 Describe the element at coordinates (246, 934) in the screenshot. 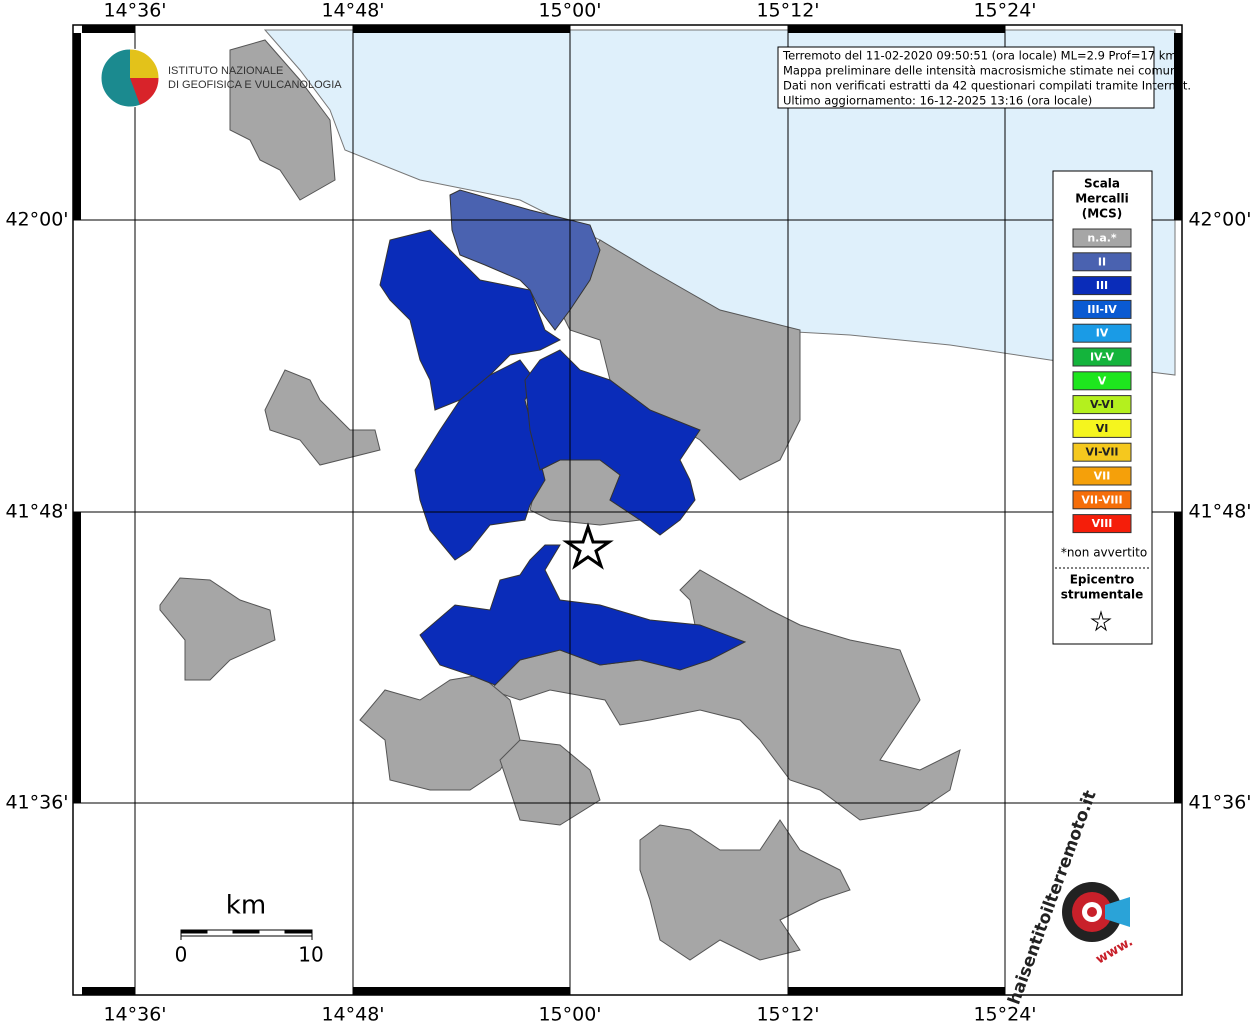

I see `scale-bar` at that location.